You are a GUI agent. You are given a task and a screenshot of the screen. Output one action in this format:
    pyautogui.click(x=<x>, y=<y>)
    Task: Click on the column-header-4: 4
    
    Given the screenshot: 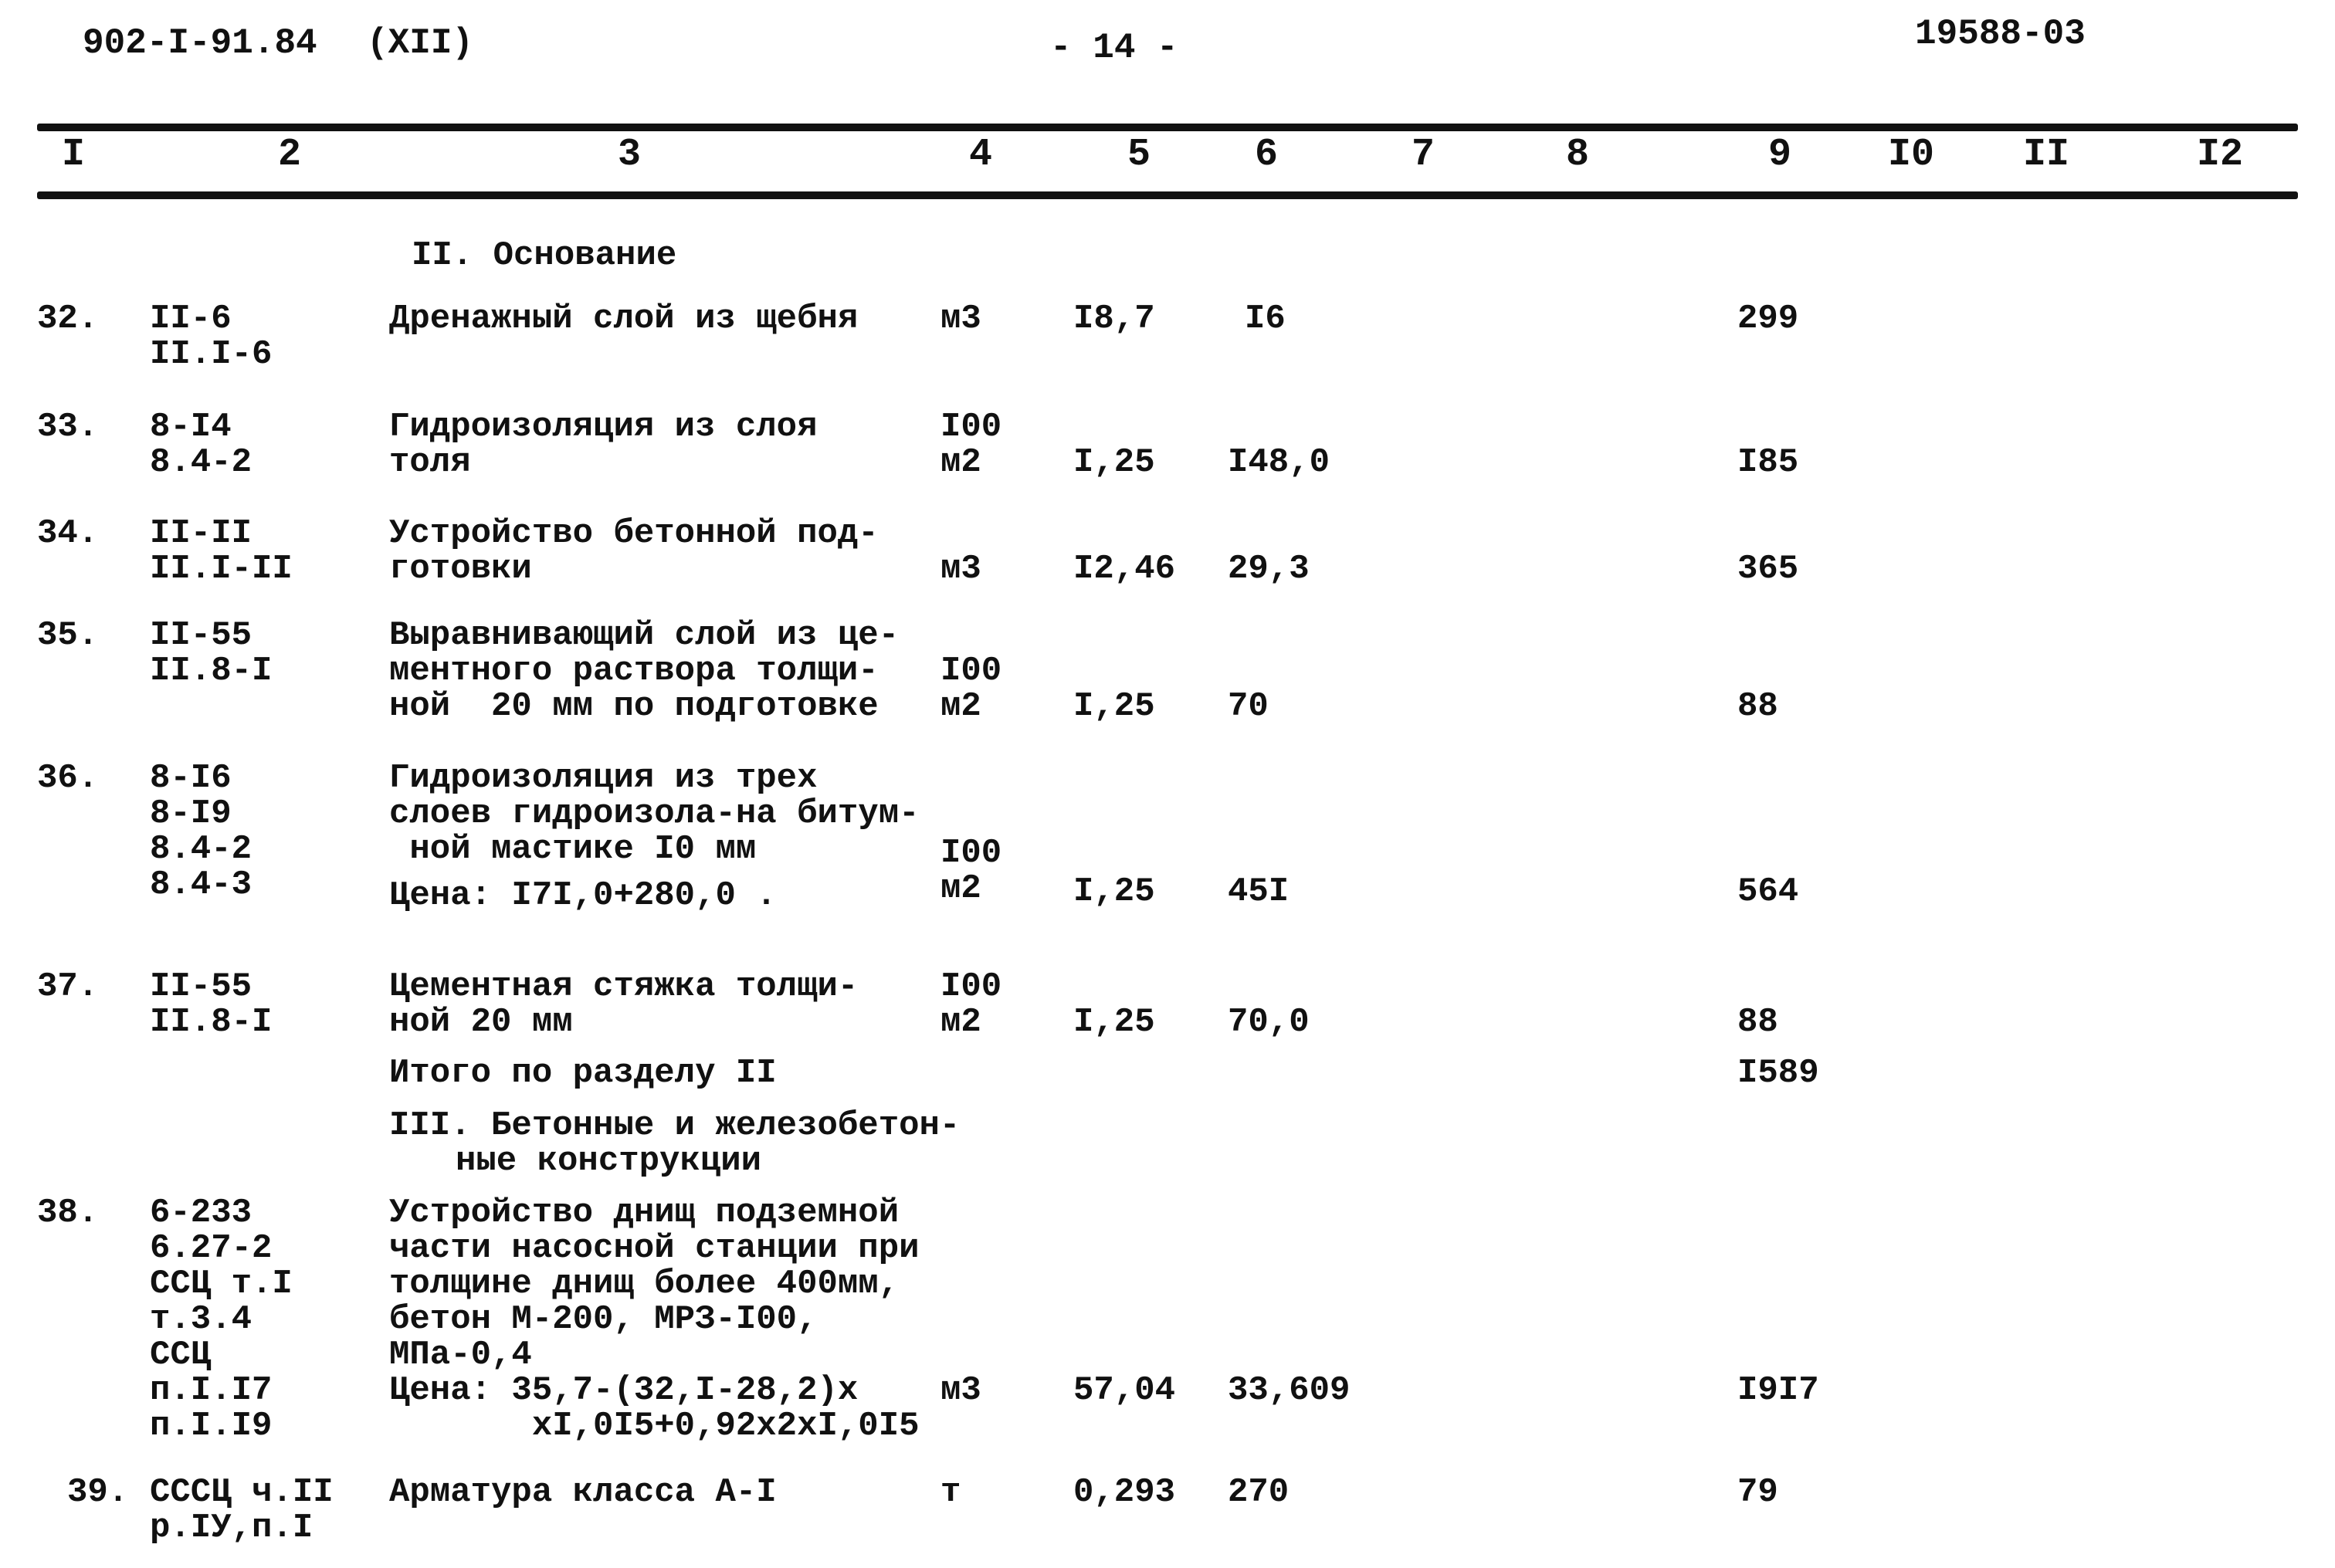 What is the action you would take?
    pyautogui.click(x=981, y=155)
    